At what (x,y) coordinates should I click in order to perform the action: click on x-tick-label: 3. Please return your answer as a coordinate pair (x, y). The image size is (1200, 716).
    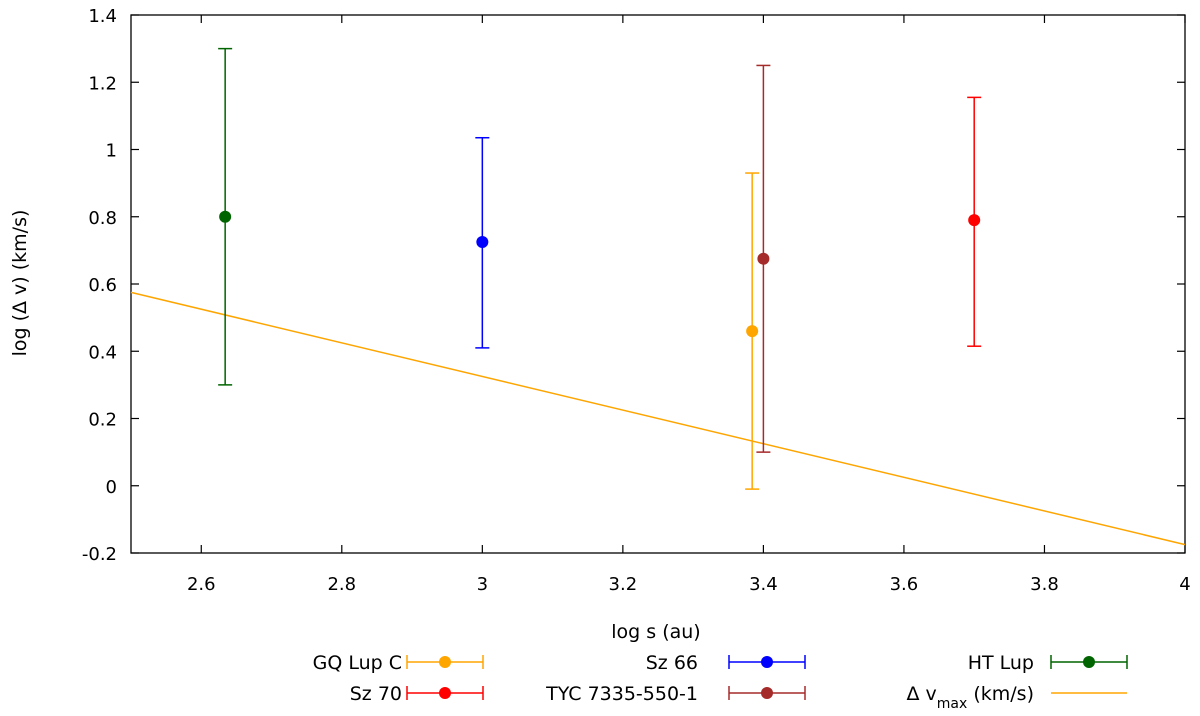
    Looking at the image, I should click on (482, 584).